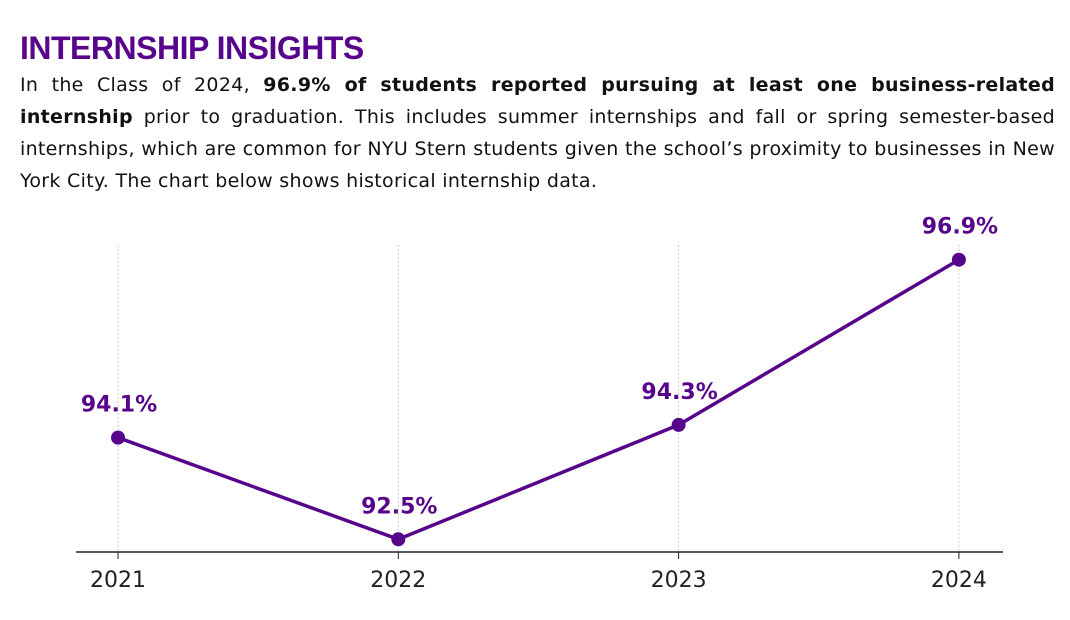 The height and width of the screenshot is (620, 1070). I want to click on x-tick-label: 2024, so click(959, 580).